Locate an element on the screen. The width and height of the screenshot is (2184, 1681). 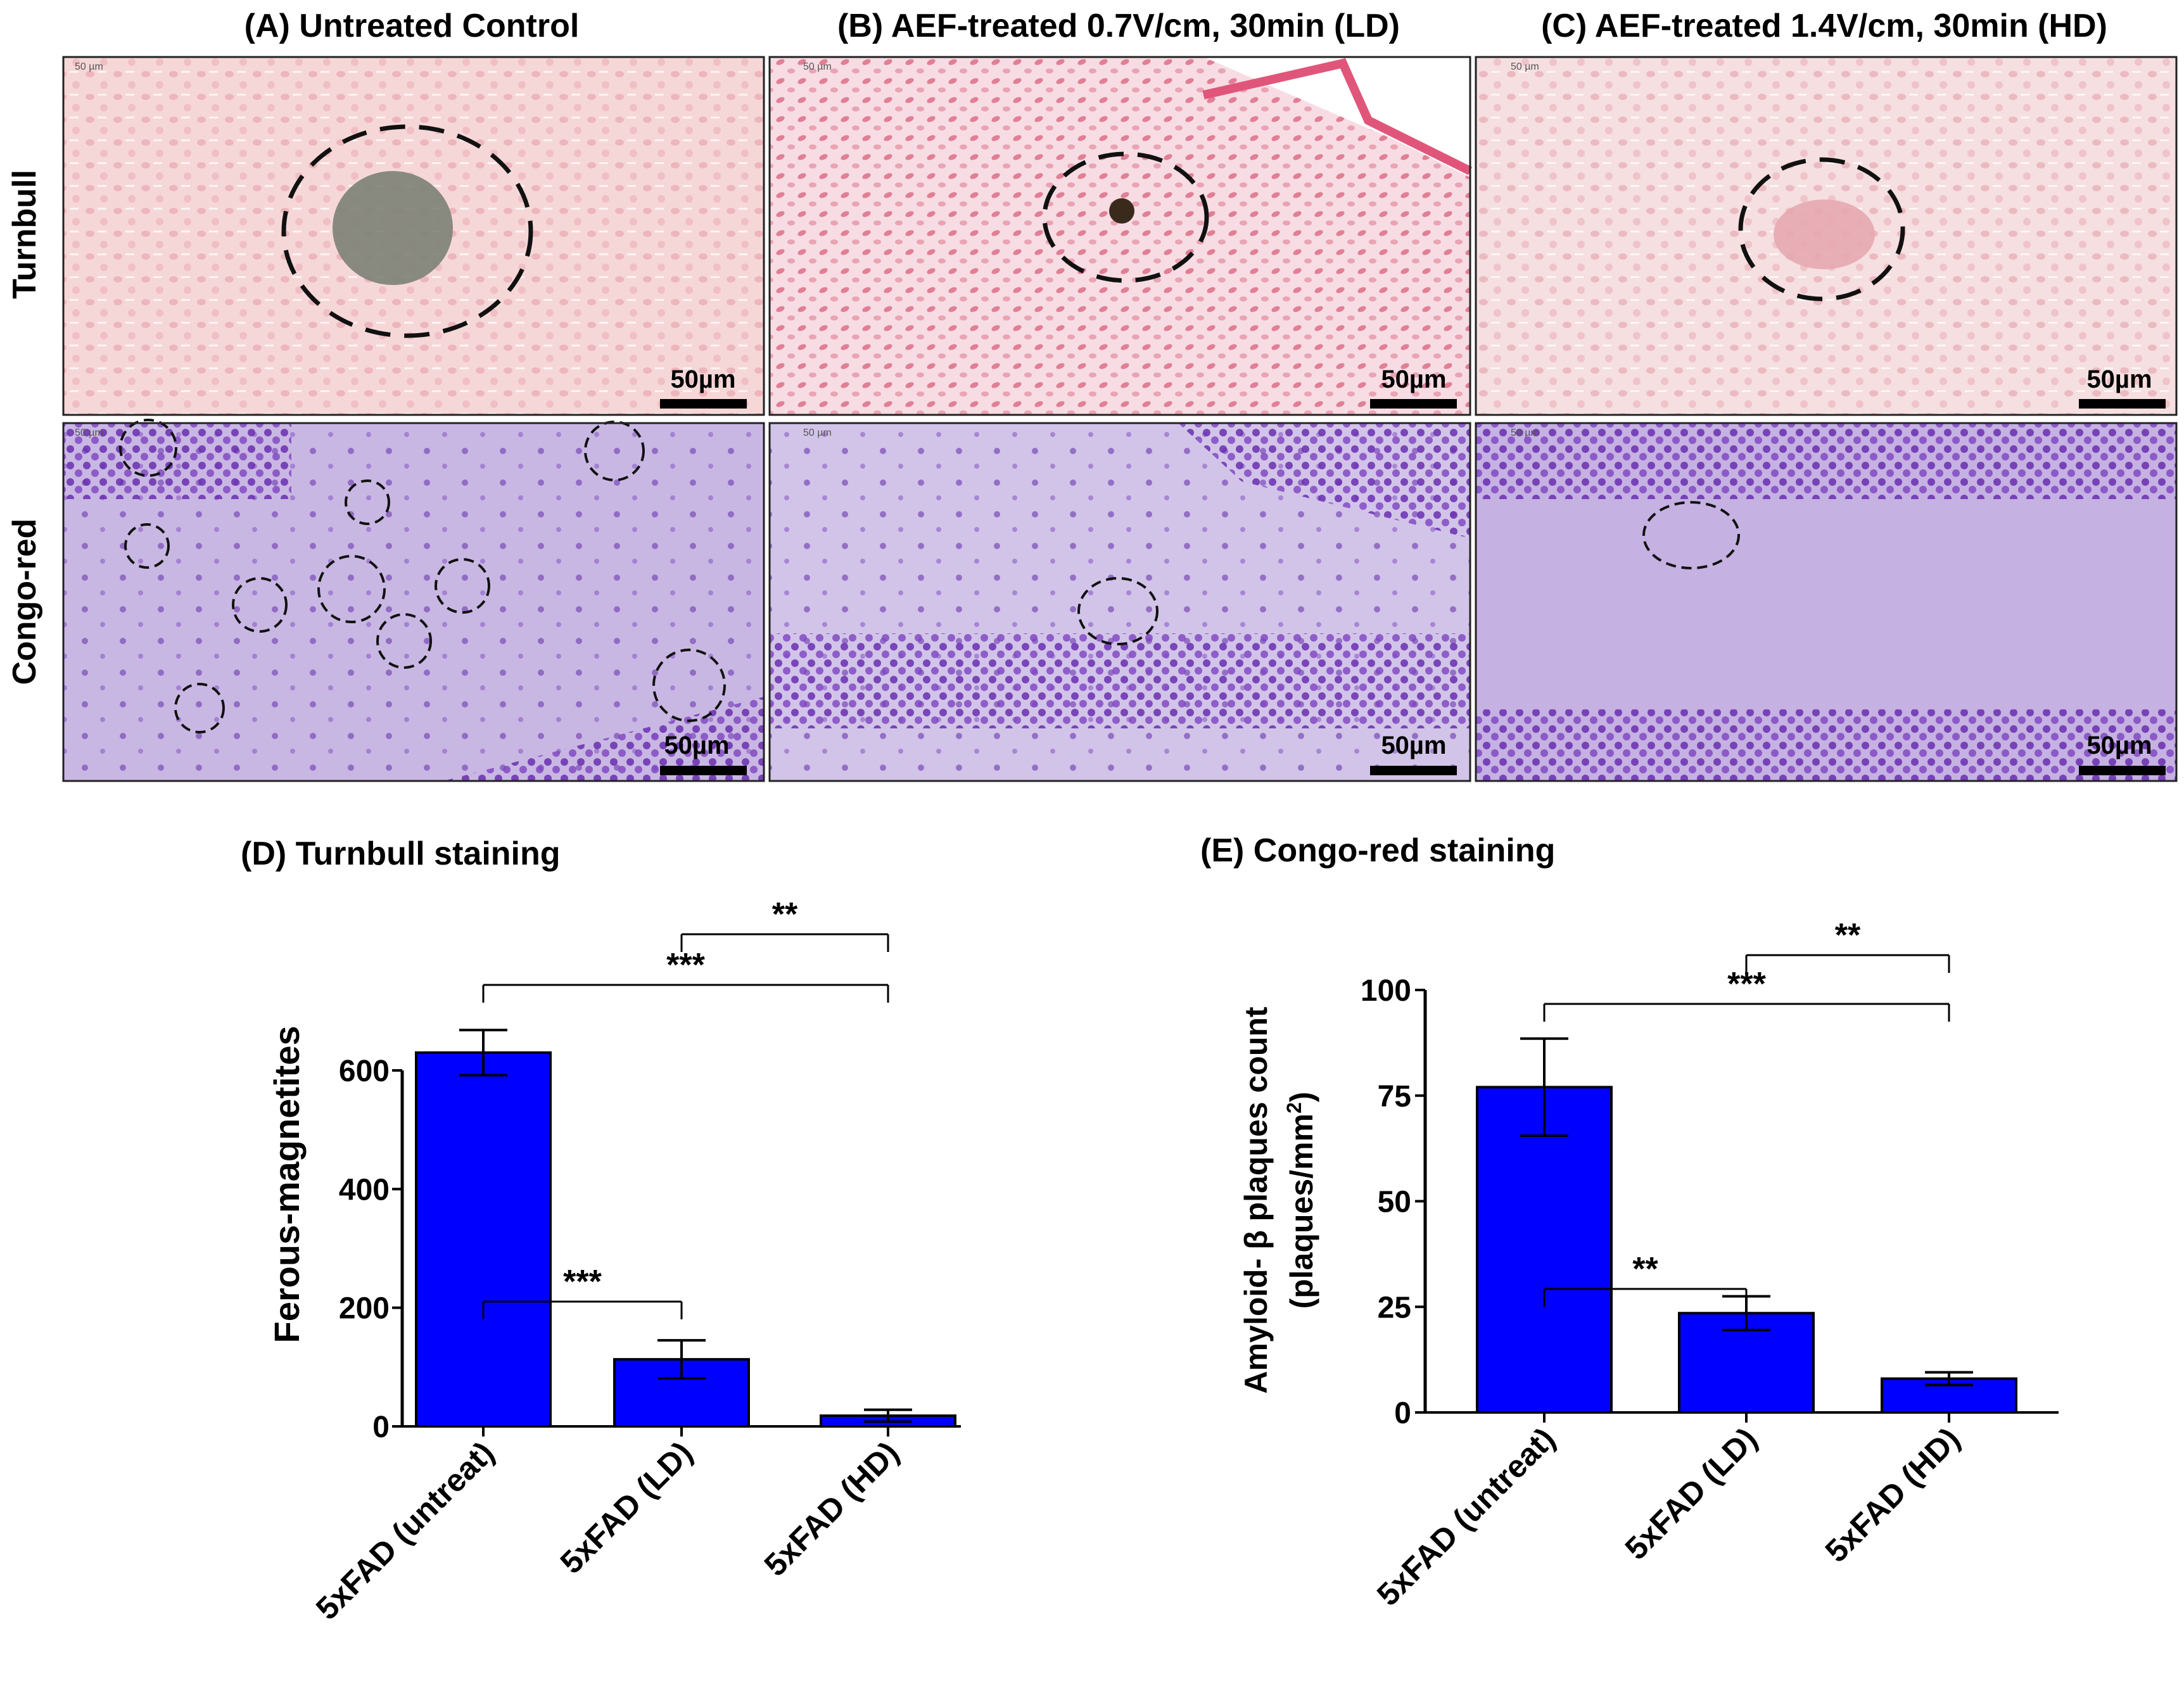
plaque-circles is located at coordinates (422, 576).